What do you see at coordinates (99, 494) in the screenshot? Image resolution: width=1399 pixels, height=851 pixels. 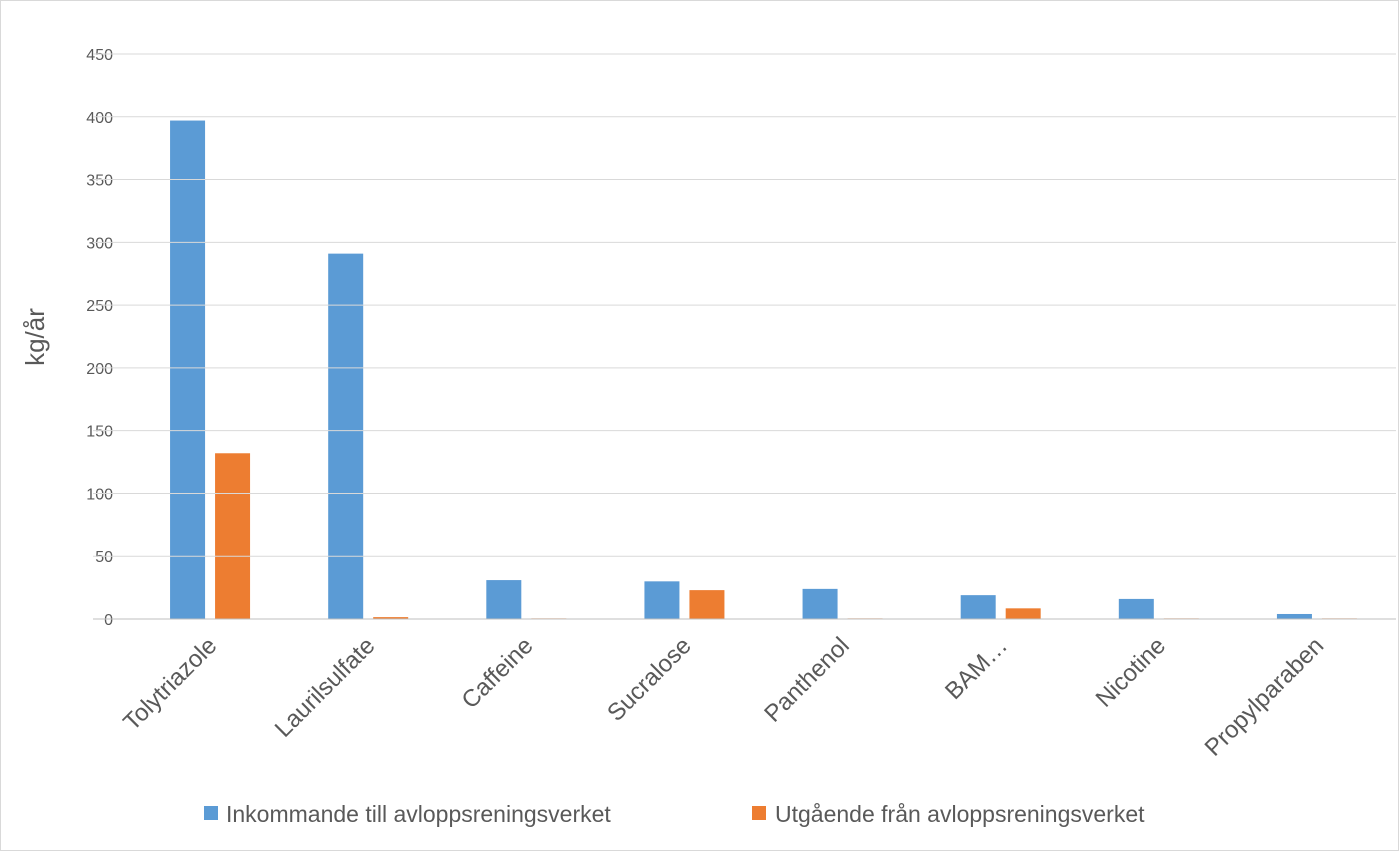 I see `y-tick-label: 100` at bounding box center [99, 494].